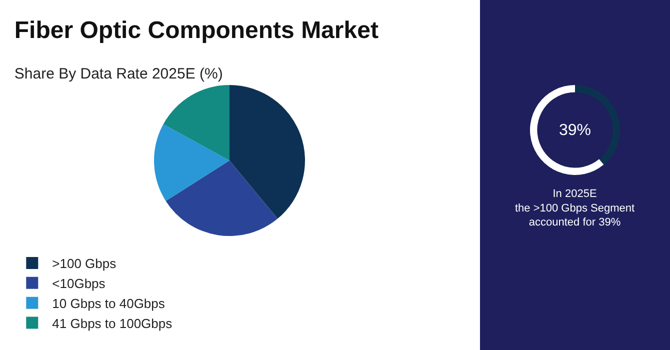 This screenshot has width=670, height=350. I want to click on legend-label: <10Gbps, so click(79, 283).